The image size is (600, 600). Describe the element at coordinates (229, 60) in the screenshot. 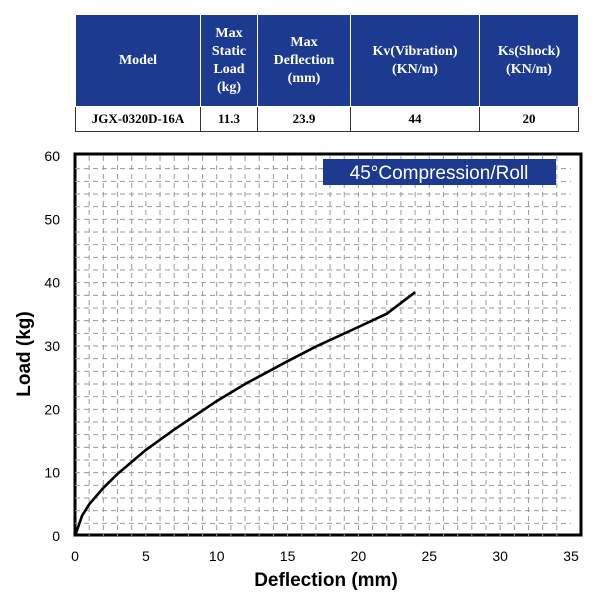

I see `header-max-static-load: Max Static Load (kg)` at that location.